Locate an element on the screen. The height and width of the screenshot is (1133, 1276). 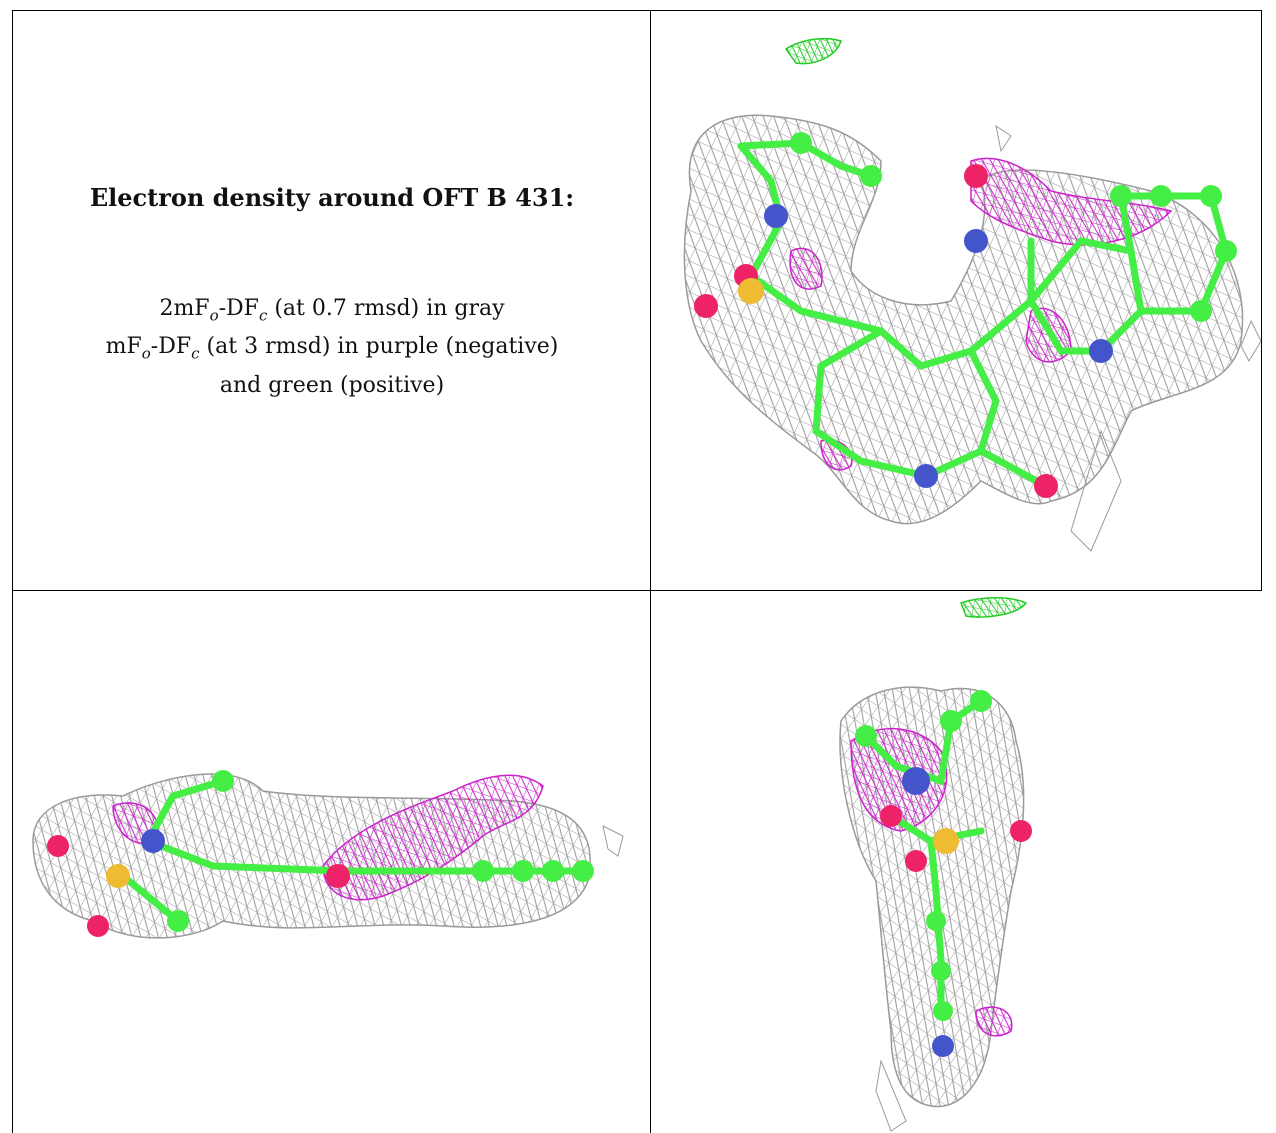
caption-title: Electron density around OFT B 431: is located at coordinates (332, 197).